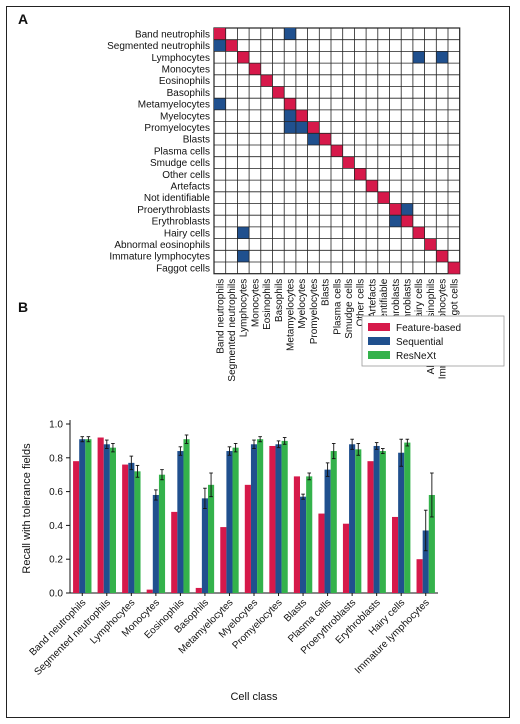 This screenshot has height=724, width=520. I want to click on bar-sequential-proerythroblasts, so click(352, 518).